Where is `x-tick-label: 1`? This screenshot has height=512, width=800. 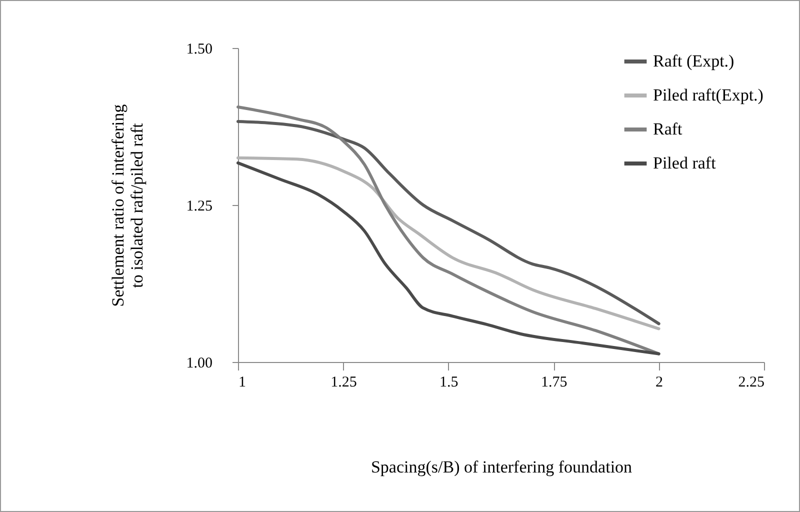 x-tick-label: 1 is located at coordinates (242, 382).